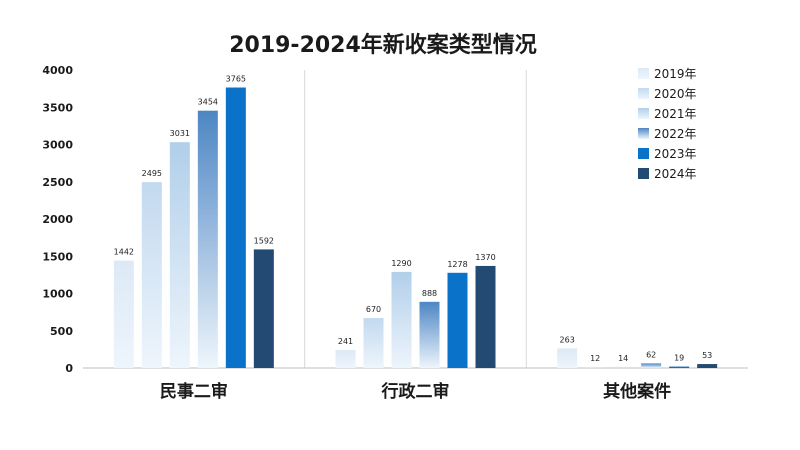 The width and height of the screenshot is (800, 450). I want to click on y-tick-label: 1500, so click(57, 256).